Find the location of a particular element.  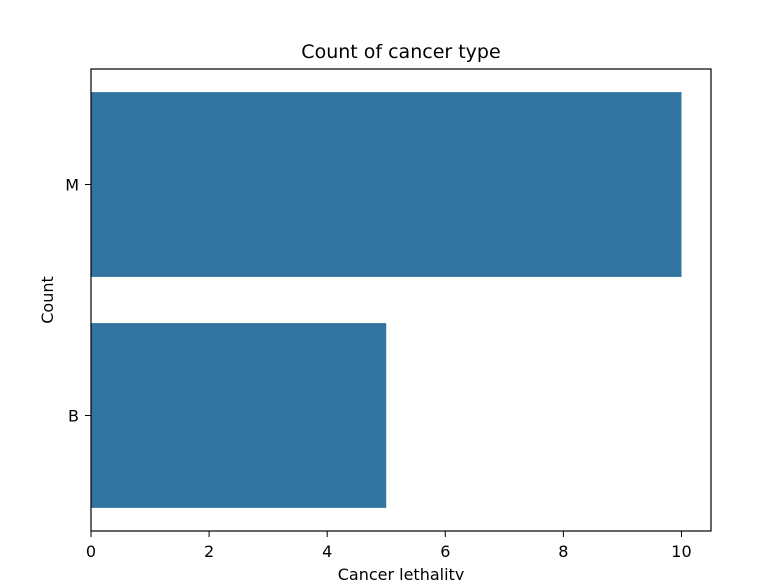

x-tick-label: 2 is located at coordinates (209, 551).